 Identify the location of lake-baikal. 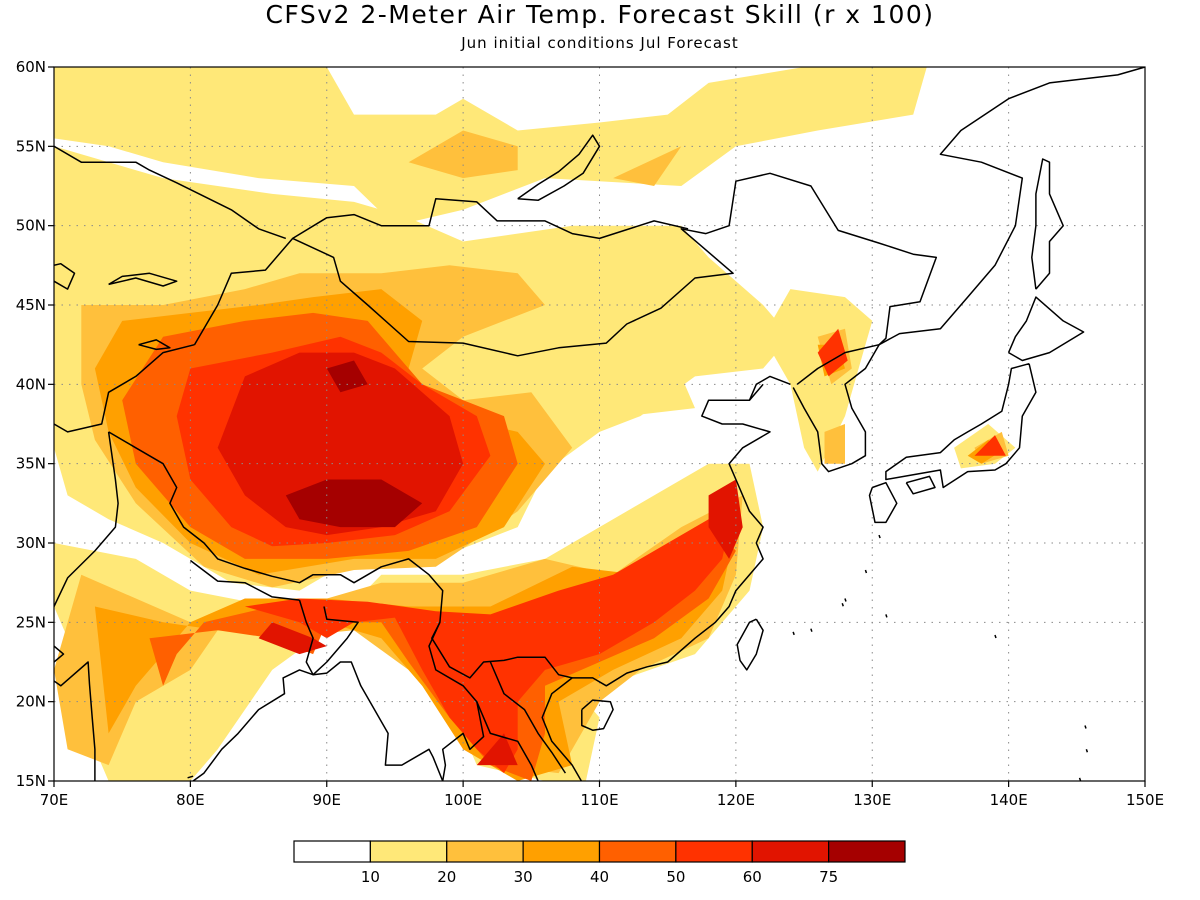
(559, 168).